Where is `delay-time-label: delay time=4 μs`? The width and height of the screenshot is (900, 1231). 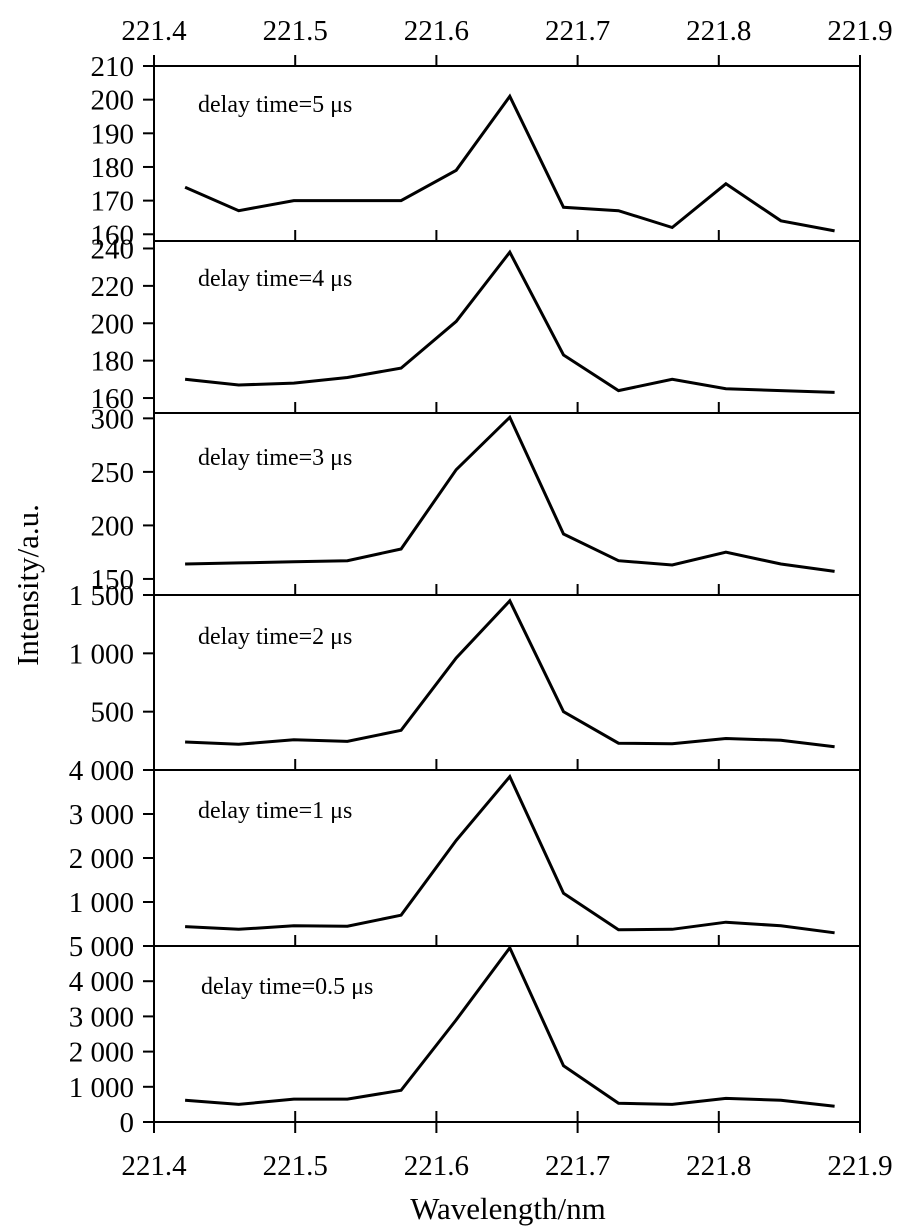 delay-time-label: delay time=4 μs is located at coordinates (275, 279).